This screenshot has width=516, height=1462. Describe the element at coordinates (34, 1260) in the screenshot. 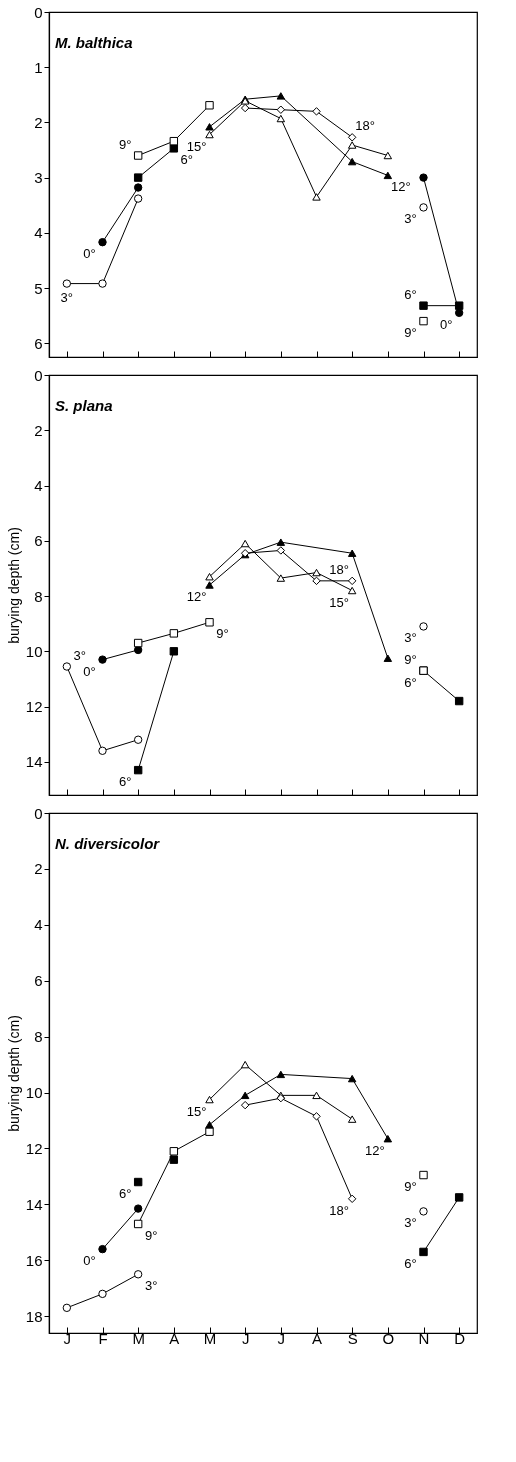

I see `y-tick-label: 16` at that location.